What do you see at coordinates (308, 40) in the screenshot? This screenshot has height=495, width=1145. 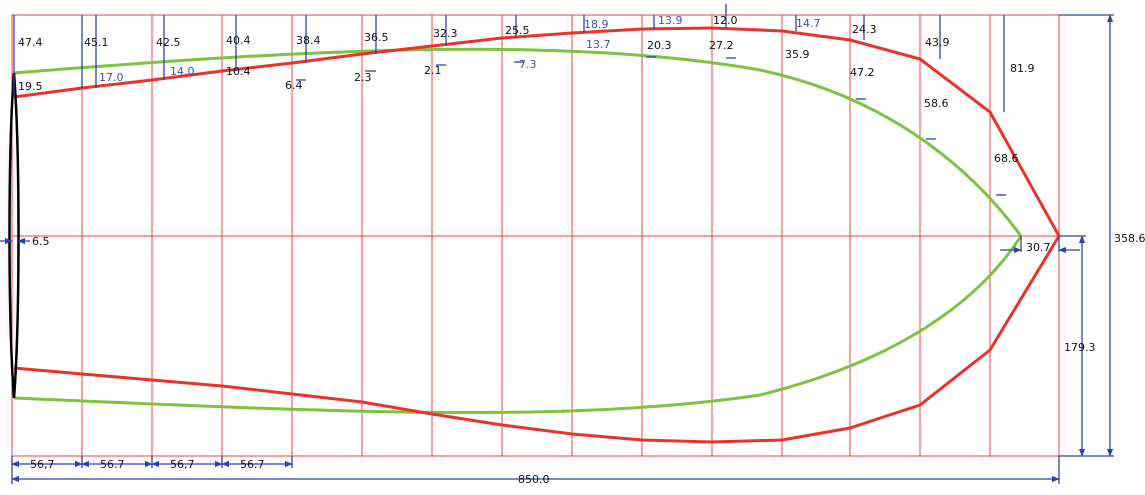 I see `outer-offset-label: 38.4` at bounding box center [308, 40].